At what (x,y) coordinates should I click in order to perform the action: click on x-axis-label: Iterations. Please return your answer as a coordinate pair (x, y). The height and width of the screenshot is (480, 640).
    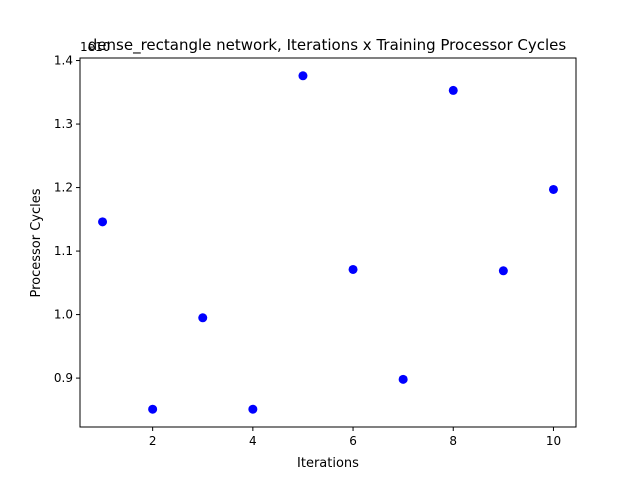
    Looking at the image, I should click on (328, 463).